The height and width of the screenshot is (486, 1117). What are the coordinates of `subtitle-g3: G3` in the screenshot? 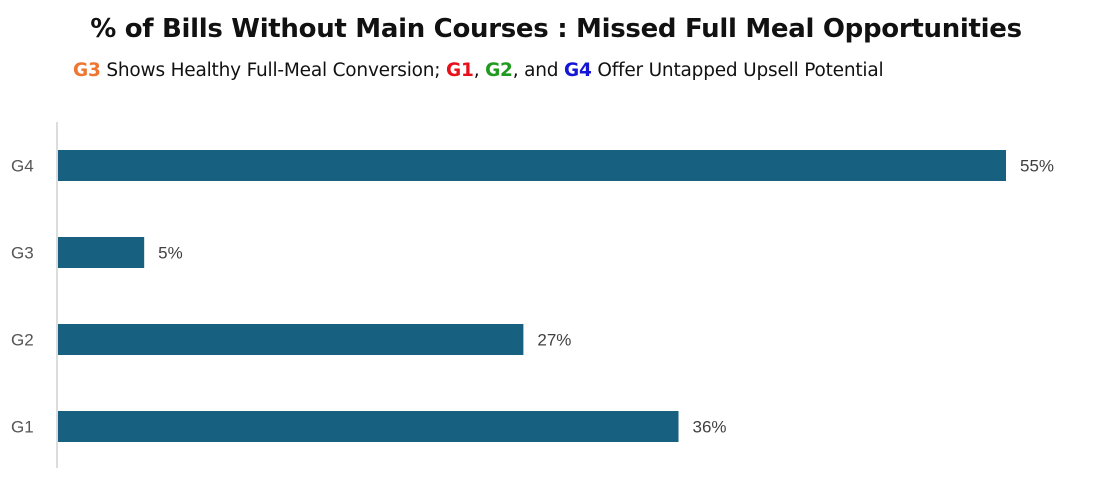 It's located at (87, 70).